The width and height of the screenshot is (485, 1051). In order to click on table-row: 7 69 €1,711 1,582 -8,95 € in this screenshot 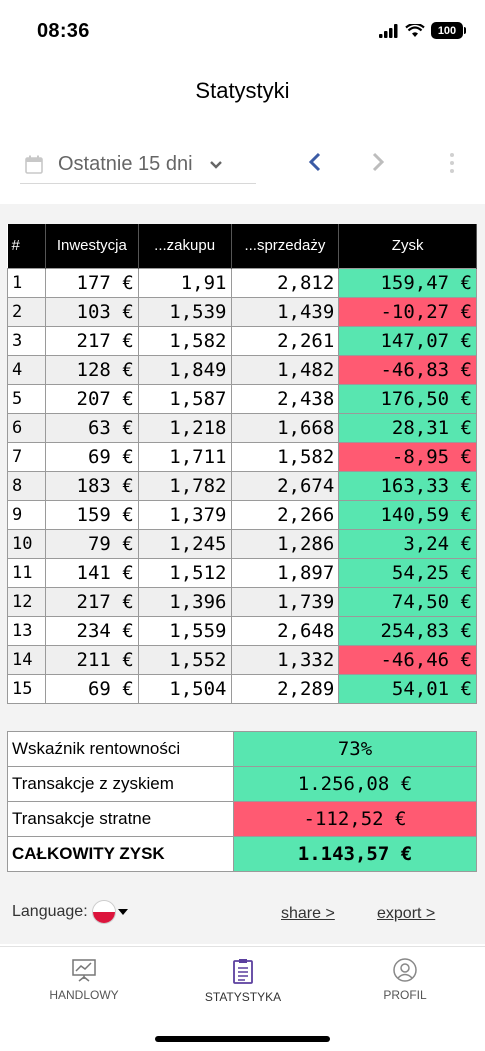, I will do `click(242, 456)`.